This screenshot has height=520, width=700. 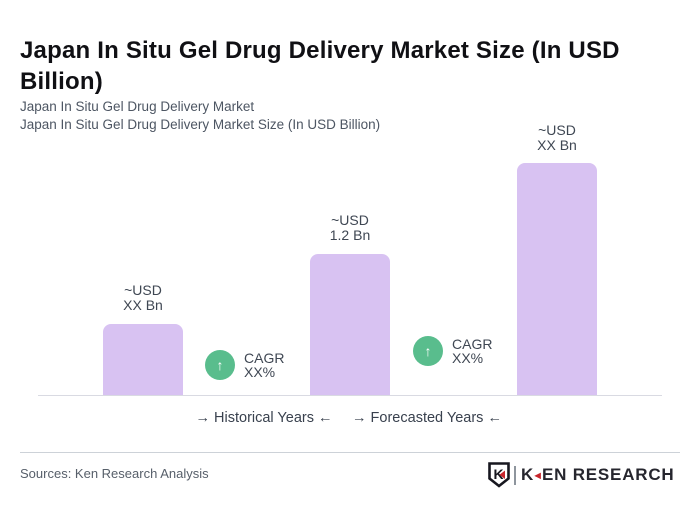 I want to click on ken-research-logo: K K◄EN RESEARCH, so click(x=581, y=475).